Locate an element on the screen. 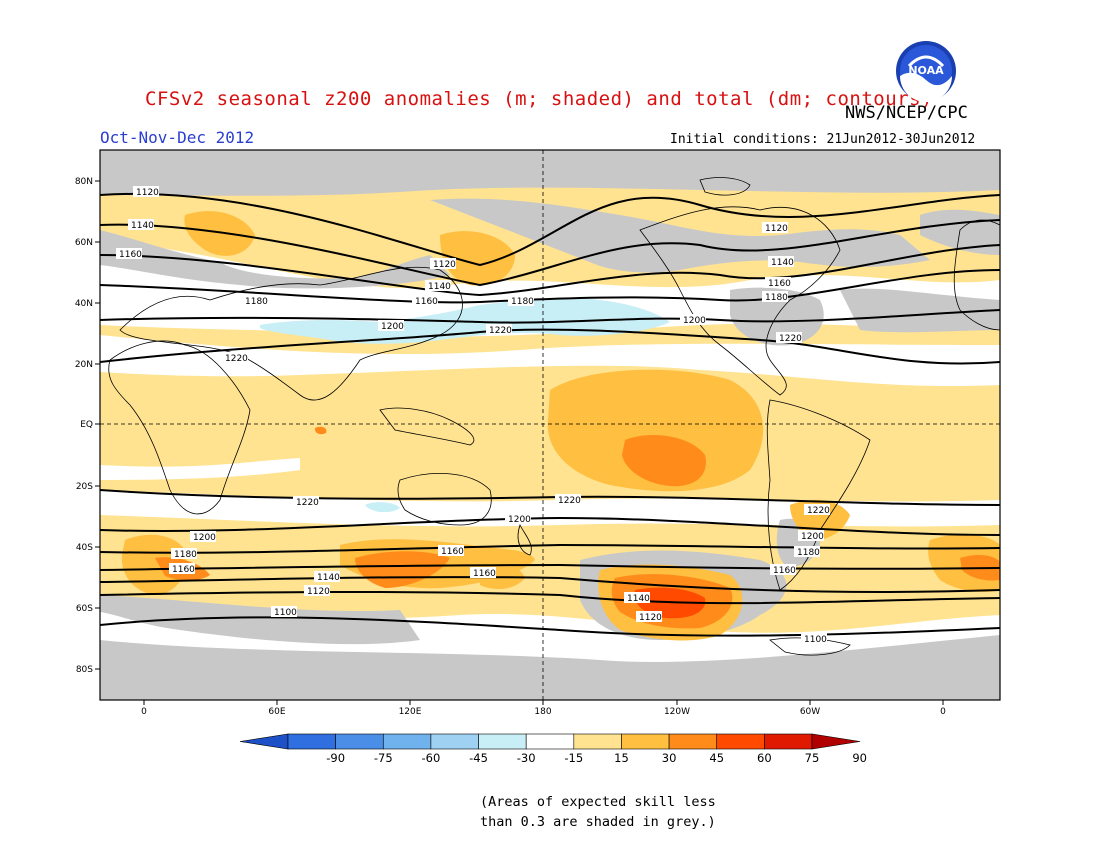 This screenshot has height=850, width=1100. skill-note-line-2: than 0.3 are shaded in grey.) is located at coordinates (598, 822).